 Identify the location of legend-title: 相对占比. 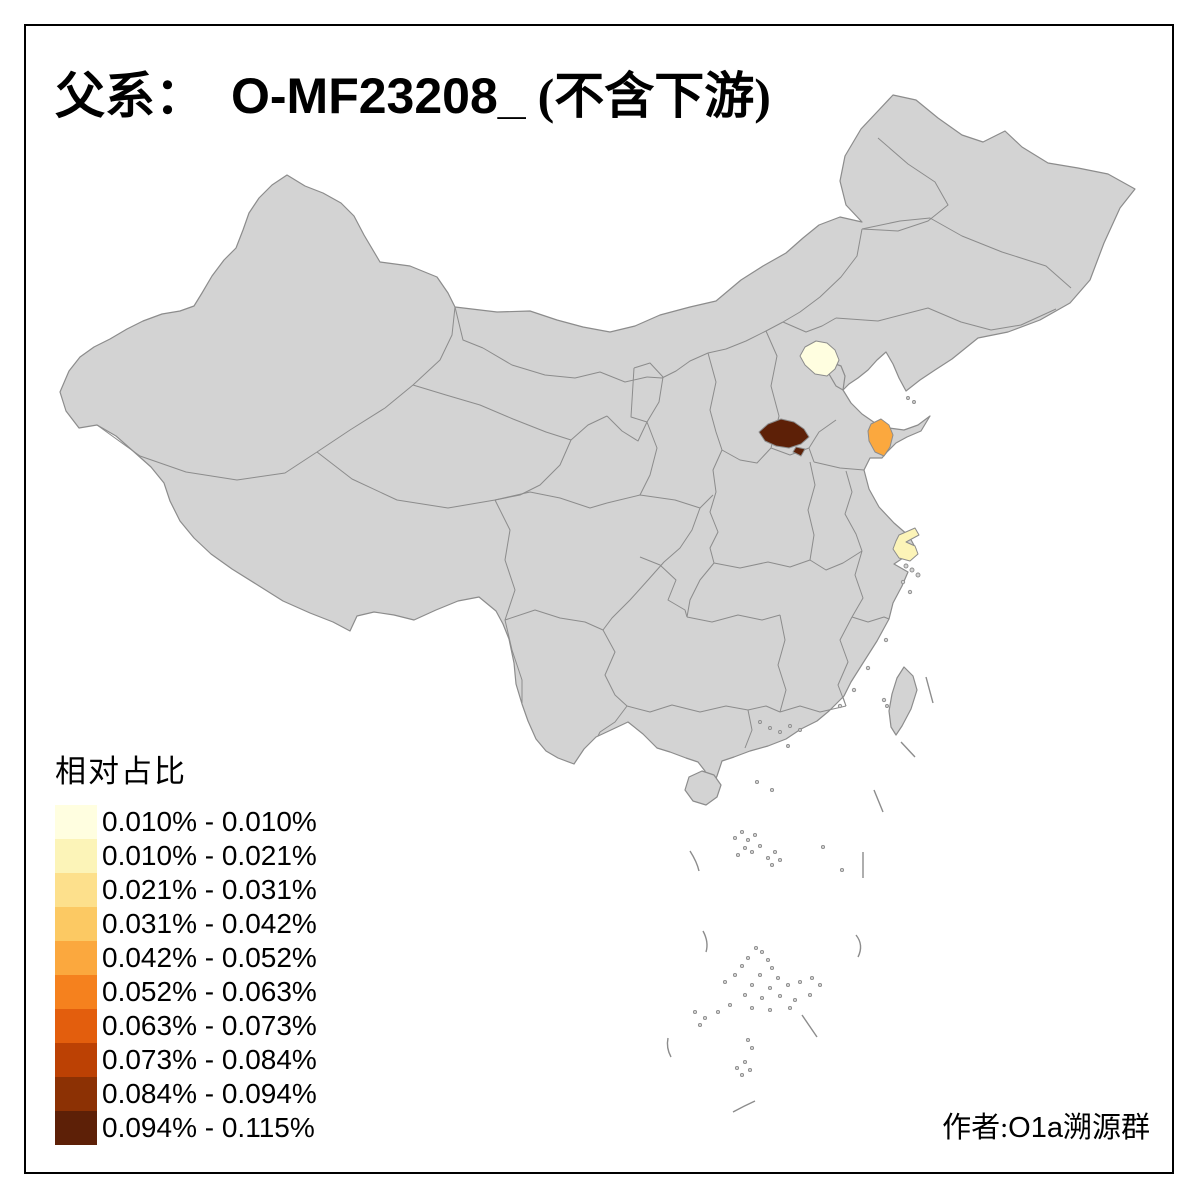
(121, 771).